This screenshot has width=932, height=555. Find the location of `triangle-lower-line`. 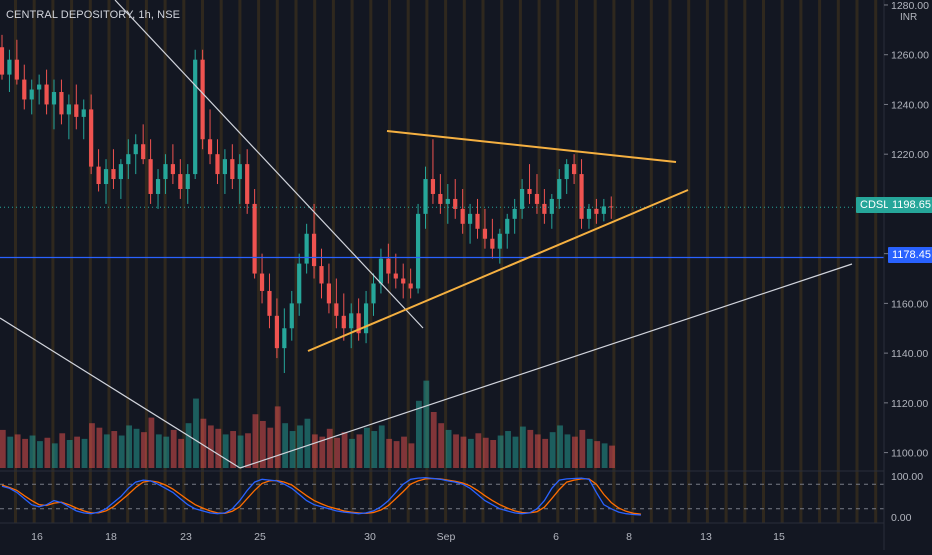

triangle-lower-line is located at coordinates (498, 270).